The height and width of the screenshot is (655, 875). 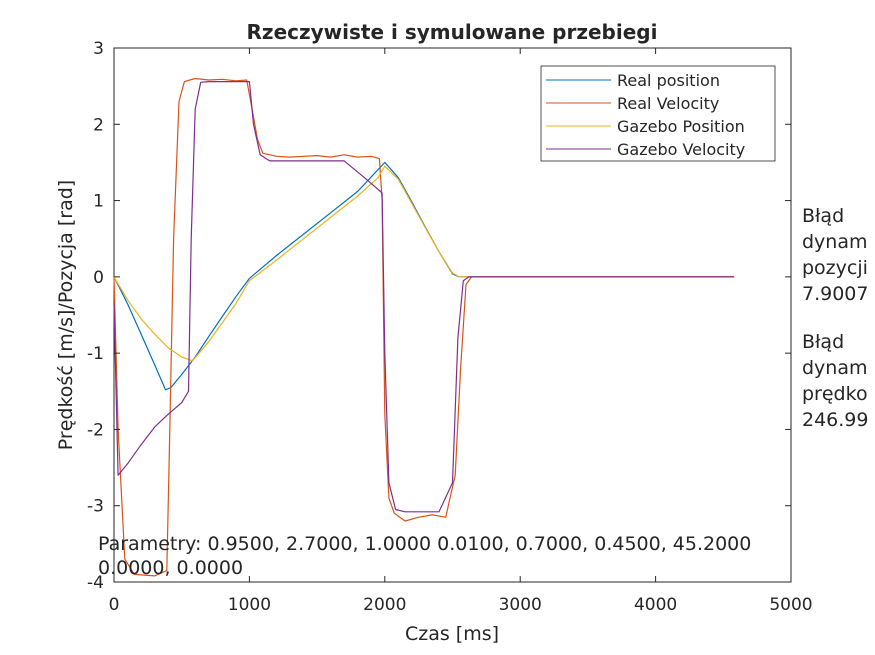 I want to click on y-tick-label: 0, so click(x=98, y=278).